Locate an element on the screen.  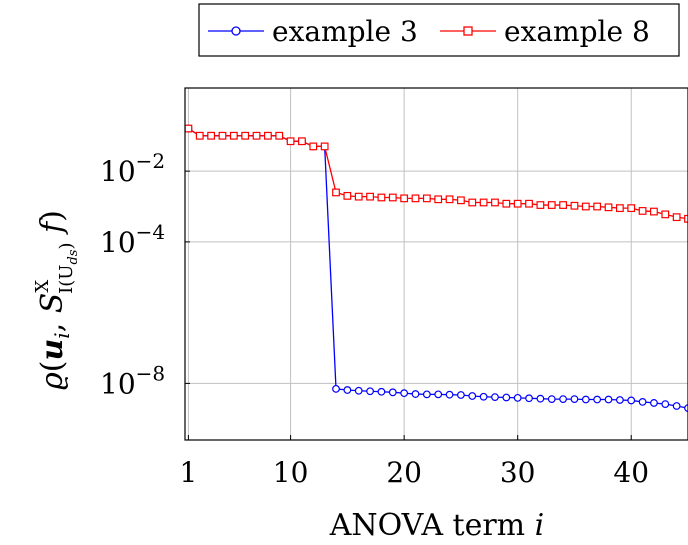
y-tick-label: 10⁻⁴ is located at coordinates (132, 239).